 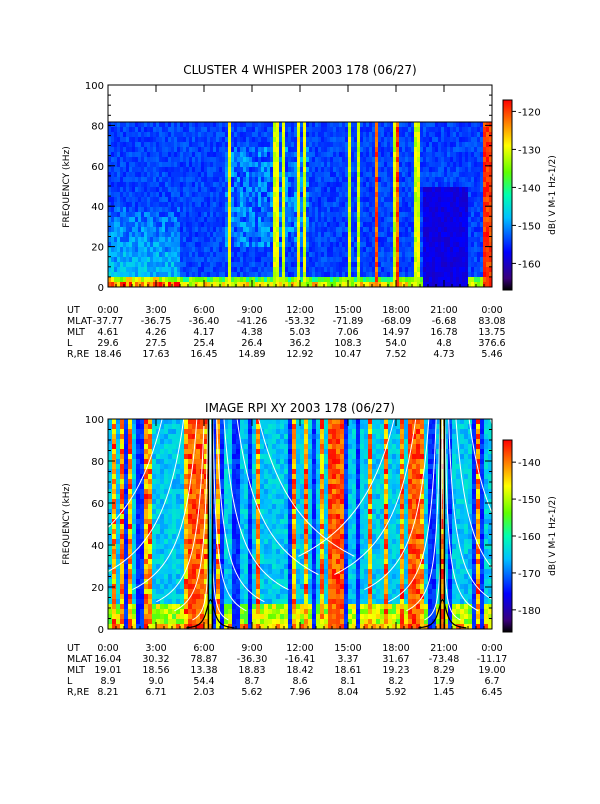 What do you see at coordinates (97, 248) in the screenshot?
I see `y-tick-label: 20` at bounding box center [97, 248].